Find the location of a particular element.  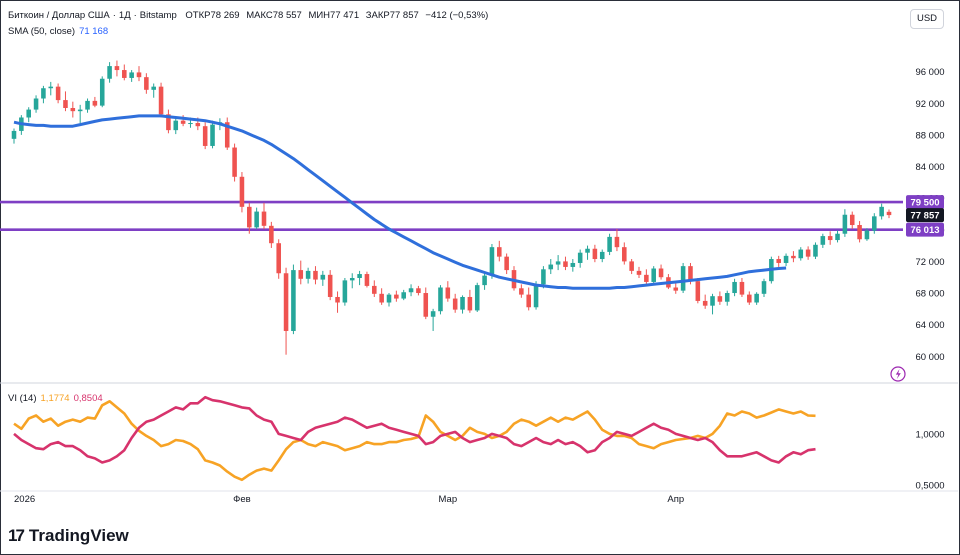

sma-legend: SMA (50, close) 71 168 is located at coordinates (58, 31).